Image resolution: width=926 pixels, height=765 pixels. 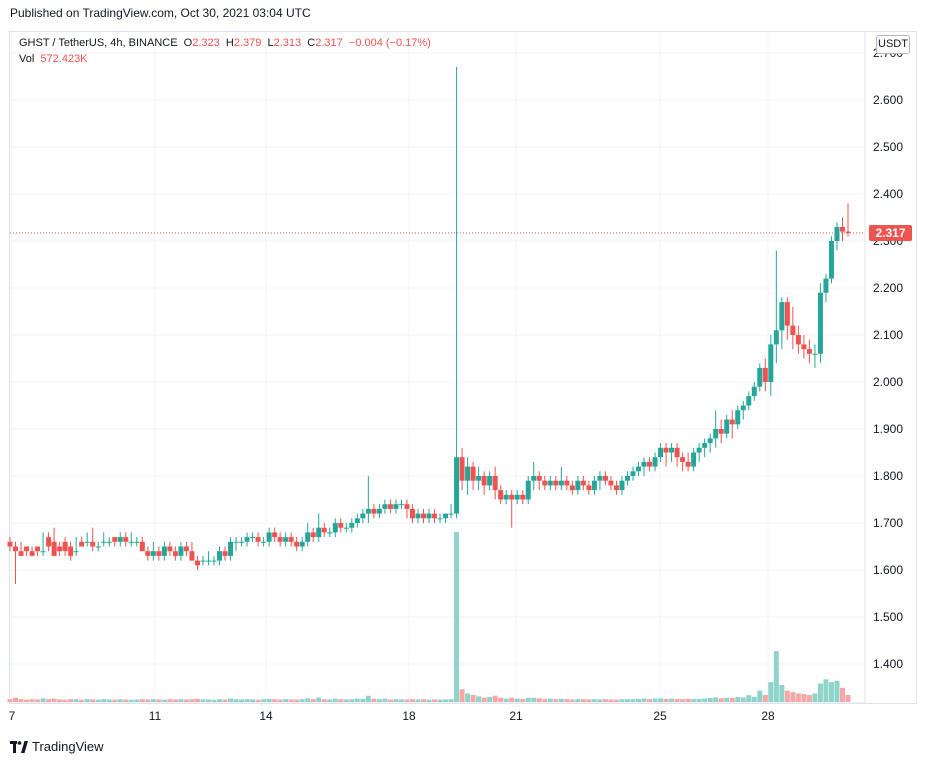 I want to click on tradingview-brand: TradingView, so click(x=68, y=746).